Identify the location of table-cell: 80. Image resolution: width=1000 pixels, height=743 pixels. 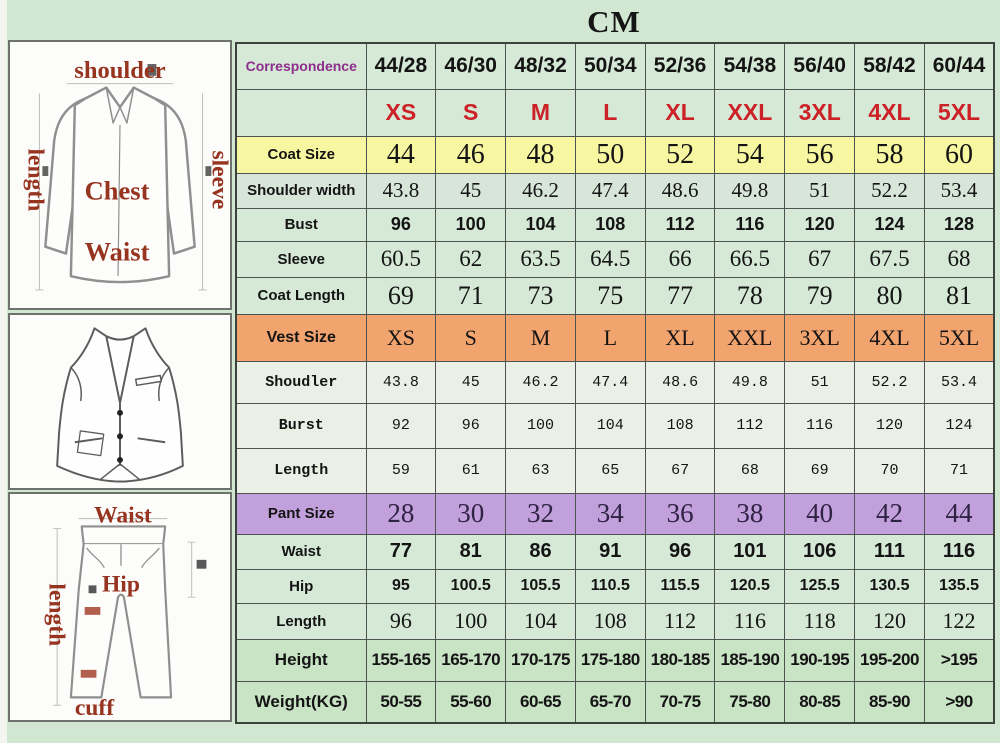
(889, 295).